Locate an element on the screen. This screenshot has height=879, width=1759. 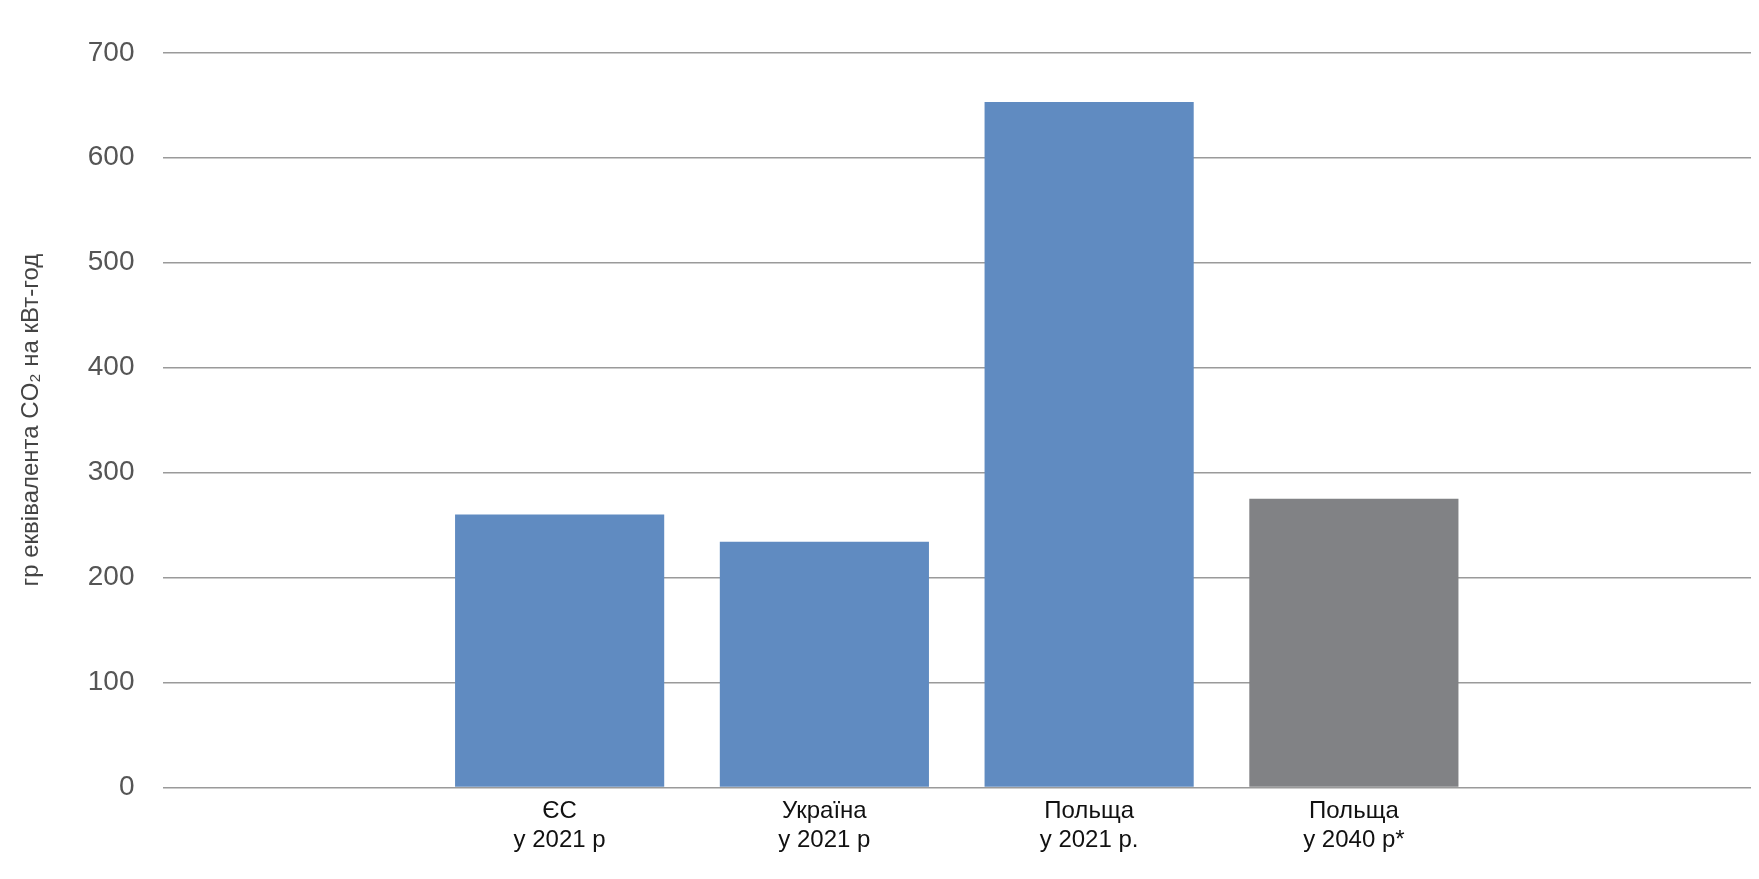
y-tick-label: 500 is located at coordinates (111, 261).